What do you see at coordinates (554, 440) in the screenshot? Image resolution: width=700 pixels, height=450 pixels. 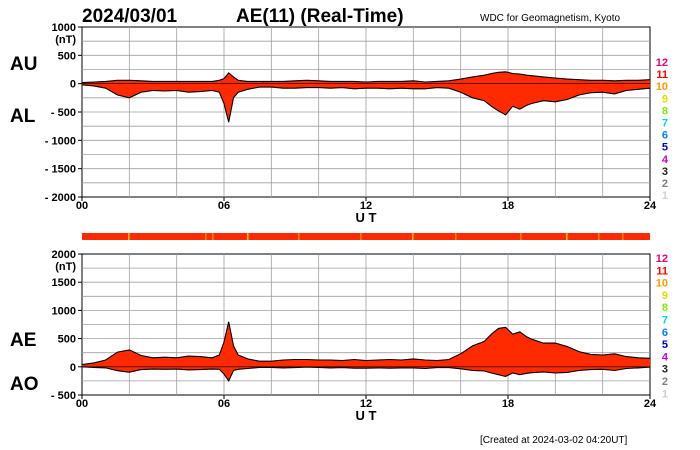 I see `created-timestamp: [Created at 2024-03-02 04:20UT]` at bounding box center [554, 440].